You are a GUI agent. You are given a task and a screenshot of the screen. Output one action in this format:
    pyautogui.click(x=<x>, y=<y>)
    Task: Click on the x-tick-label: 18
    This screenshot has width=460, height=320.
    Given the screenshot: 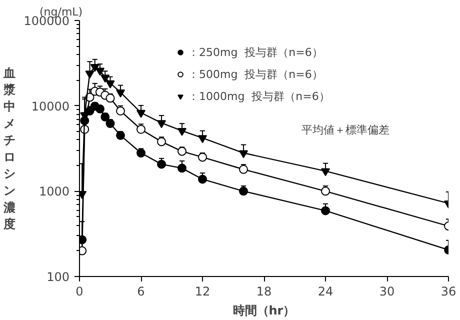 What is the action you would take?
    pyautogui.click(x=264, y=291)
    